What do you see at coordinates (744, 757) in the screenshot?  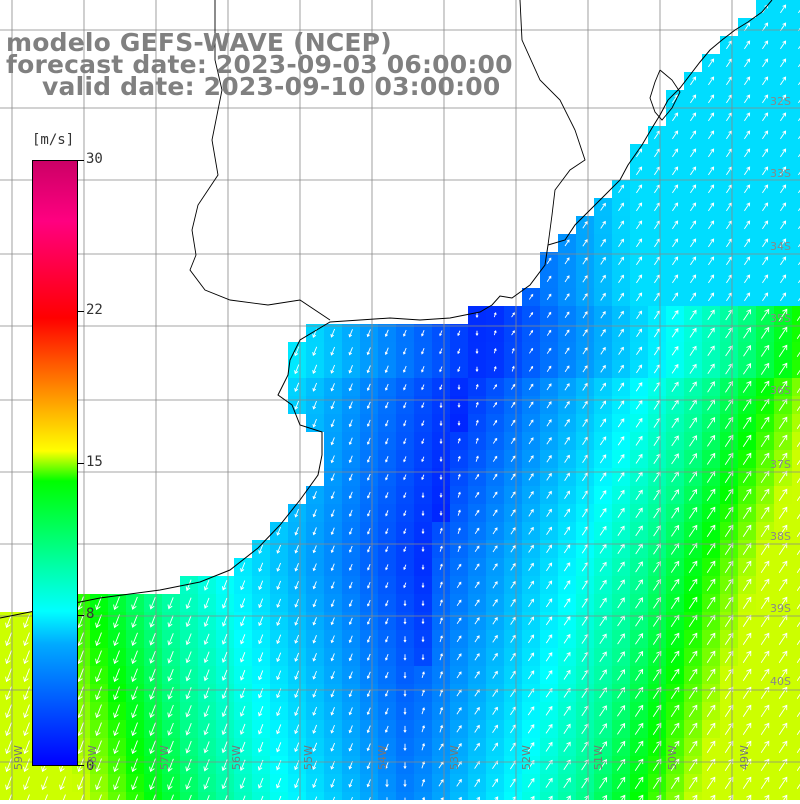 I see `lon-label-49w: 49W` at bounding box center [744, 757].